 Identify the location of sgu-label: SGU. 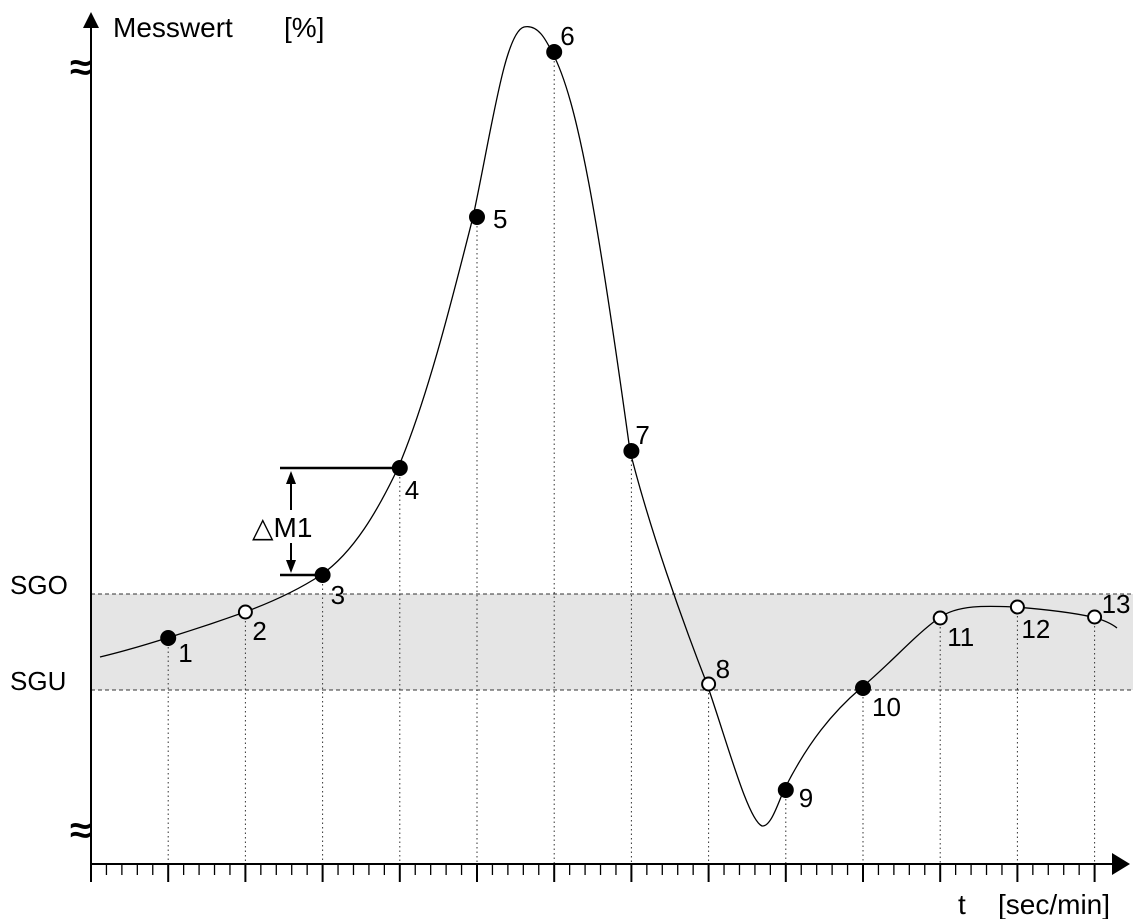
(38, 681).